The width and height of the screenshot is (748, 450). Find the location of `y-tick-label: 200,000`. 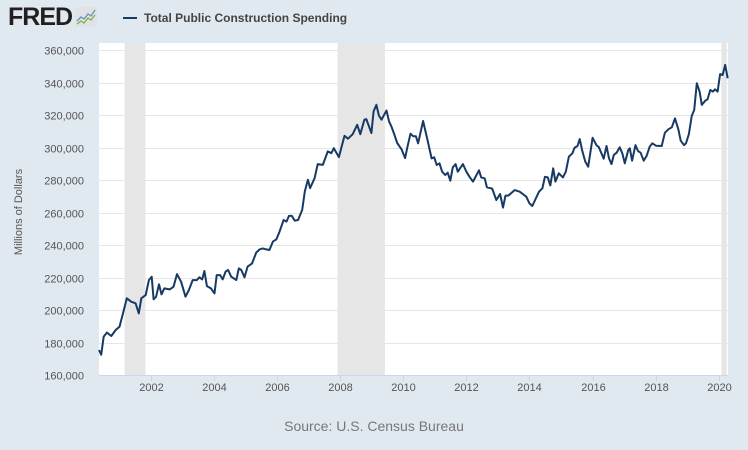

y-tick-label: 200,000 is located at coordinates (64, 312).